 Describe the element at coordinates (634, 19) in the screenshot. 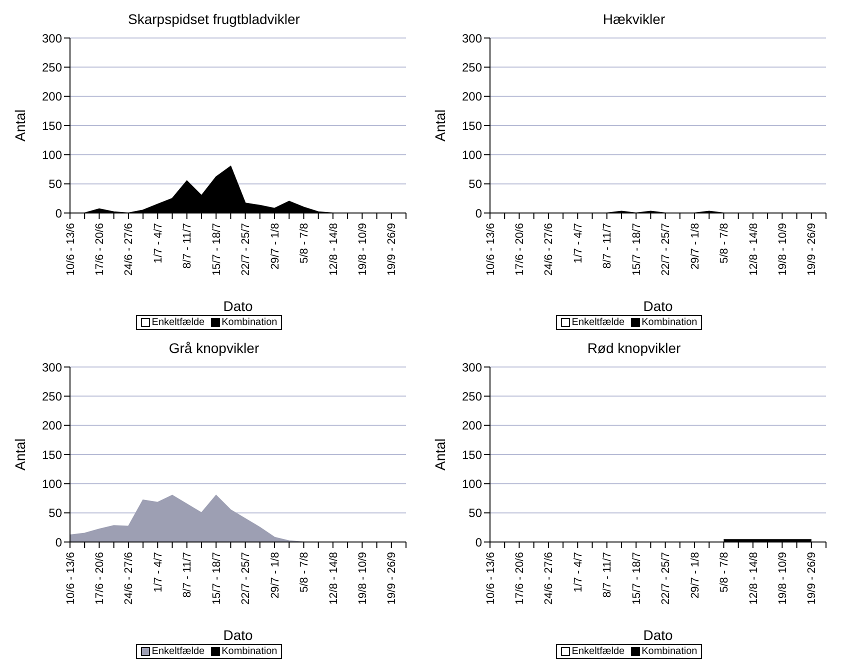

I see `chart-title: Hækvikler` at that location.